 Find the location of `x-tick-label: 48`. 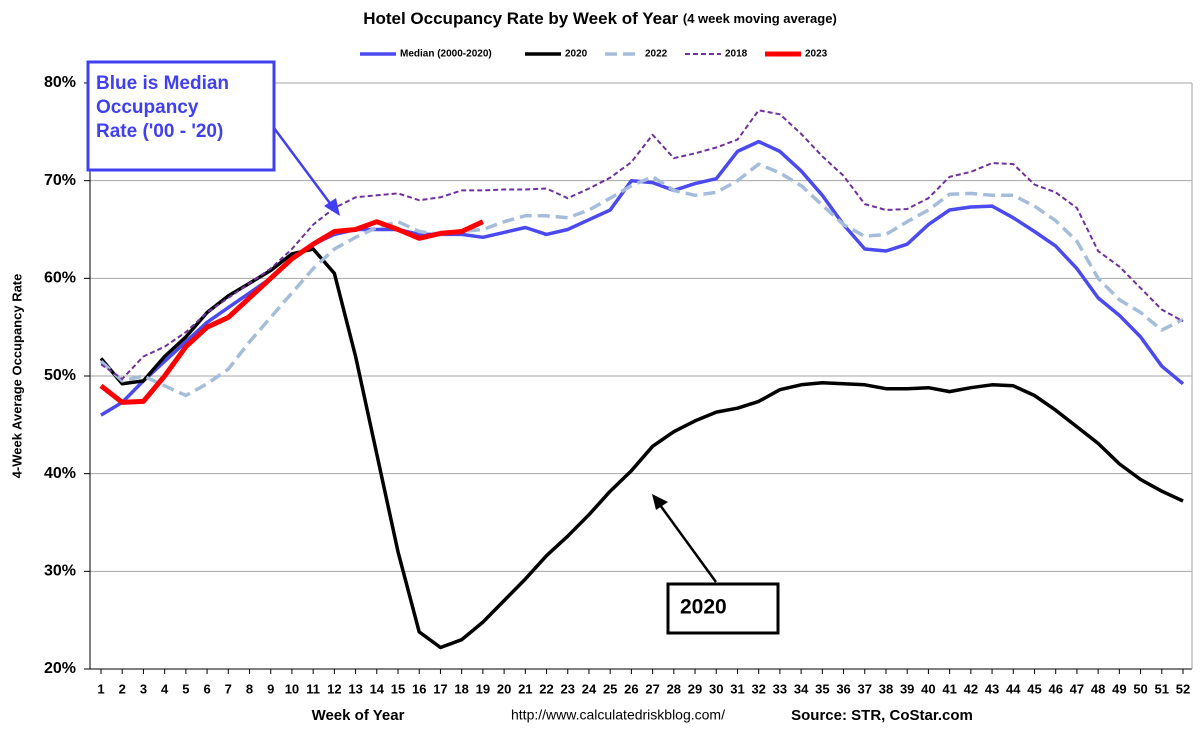

x-tick-label: 48 is located at coordinates (1098, 688).